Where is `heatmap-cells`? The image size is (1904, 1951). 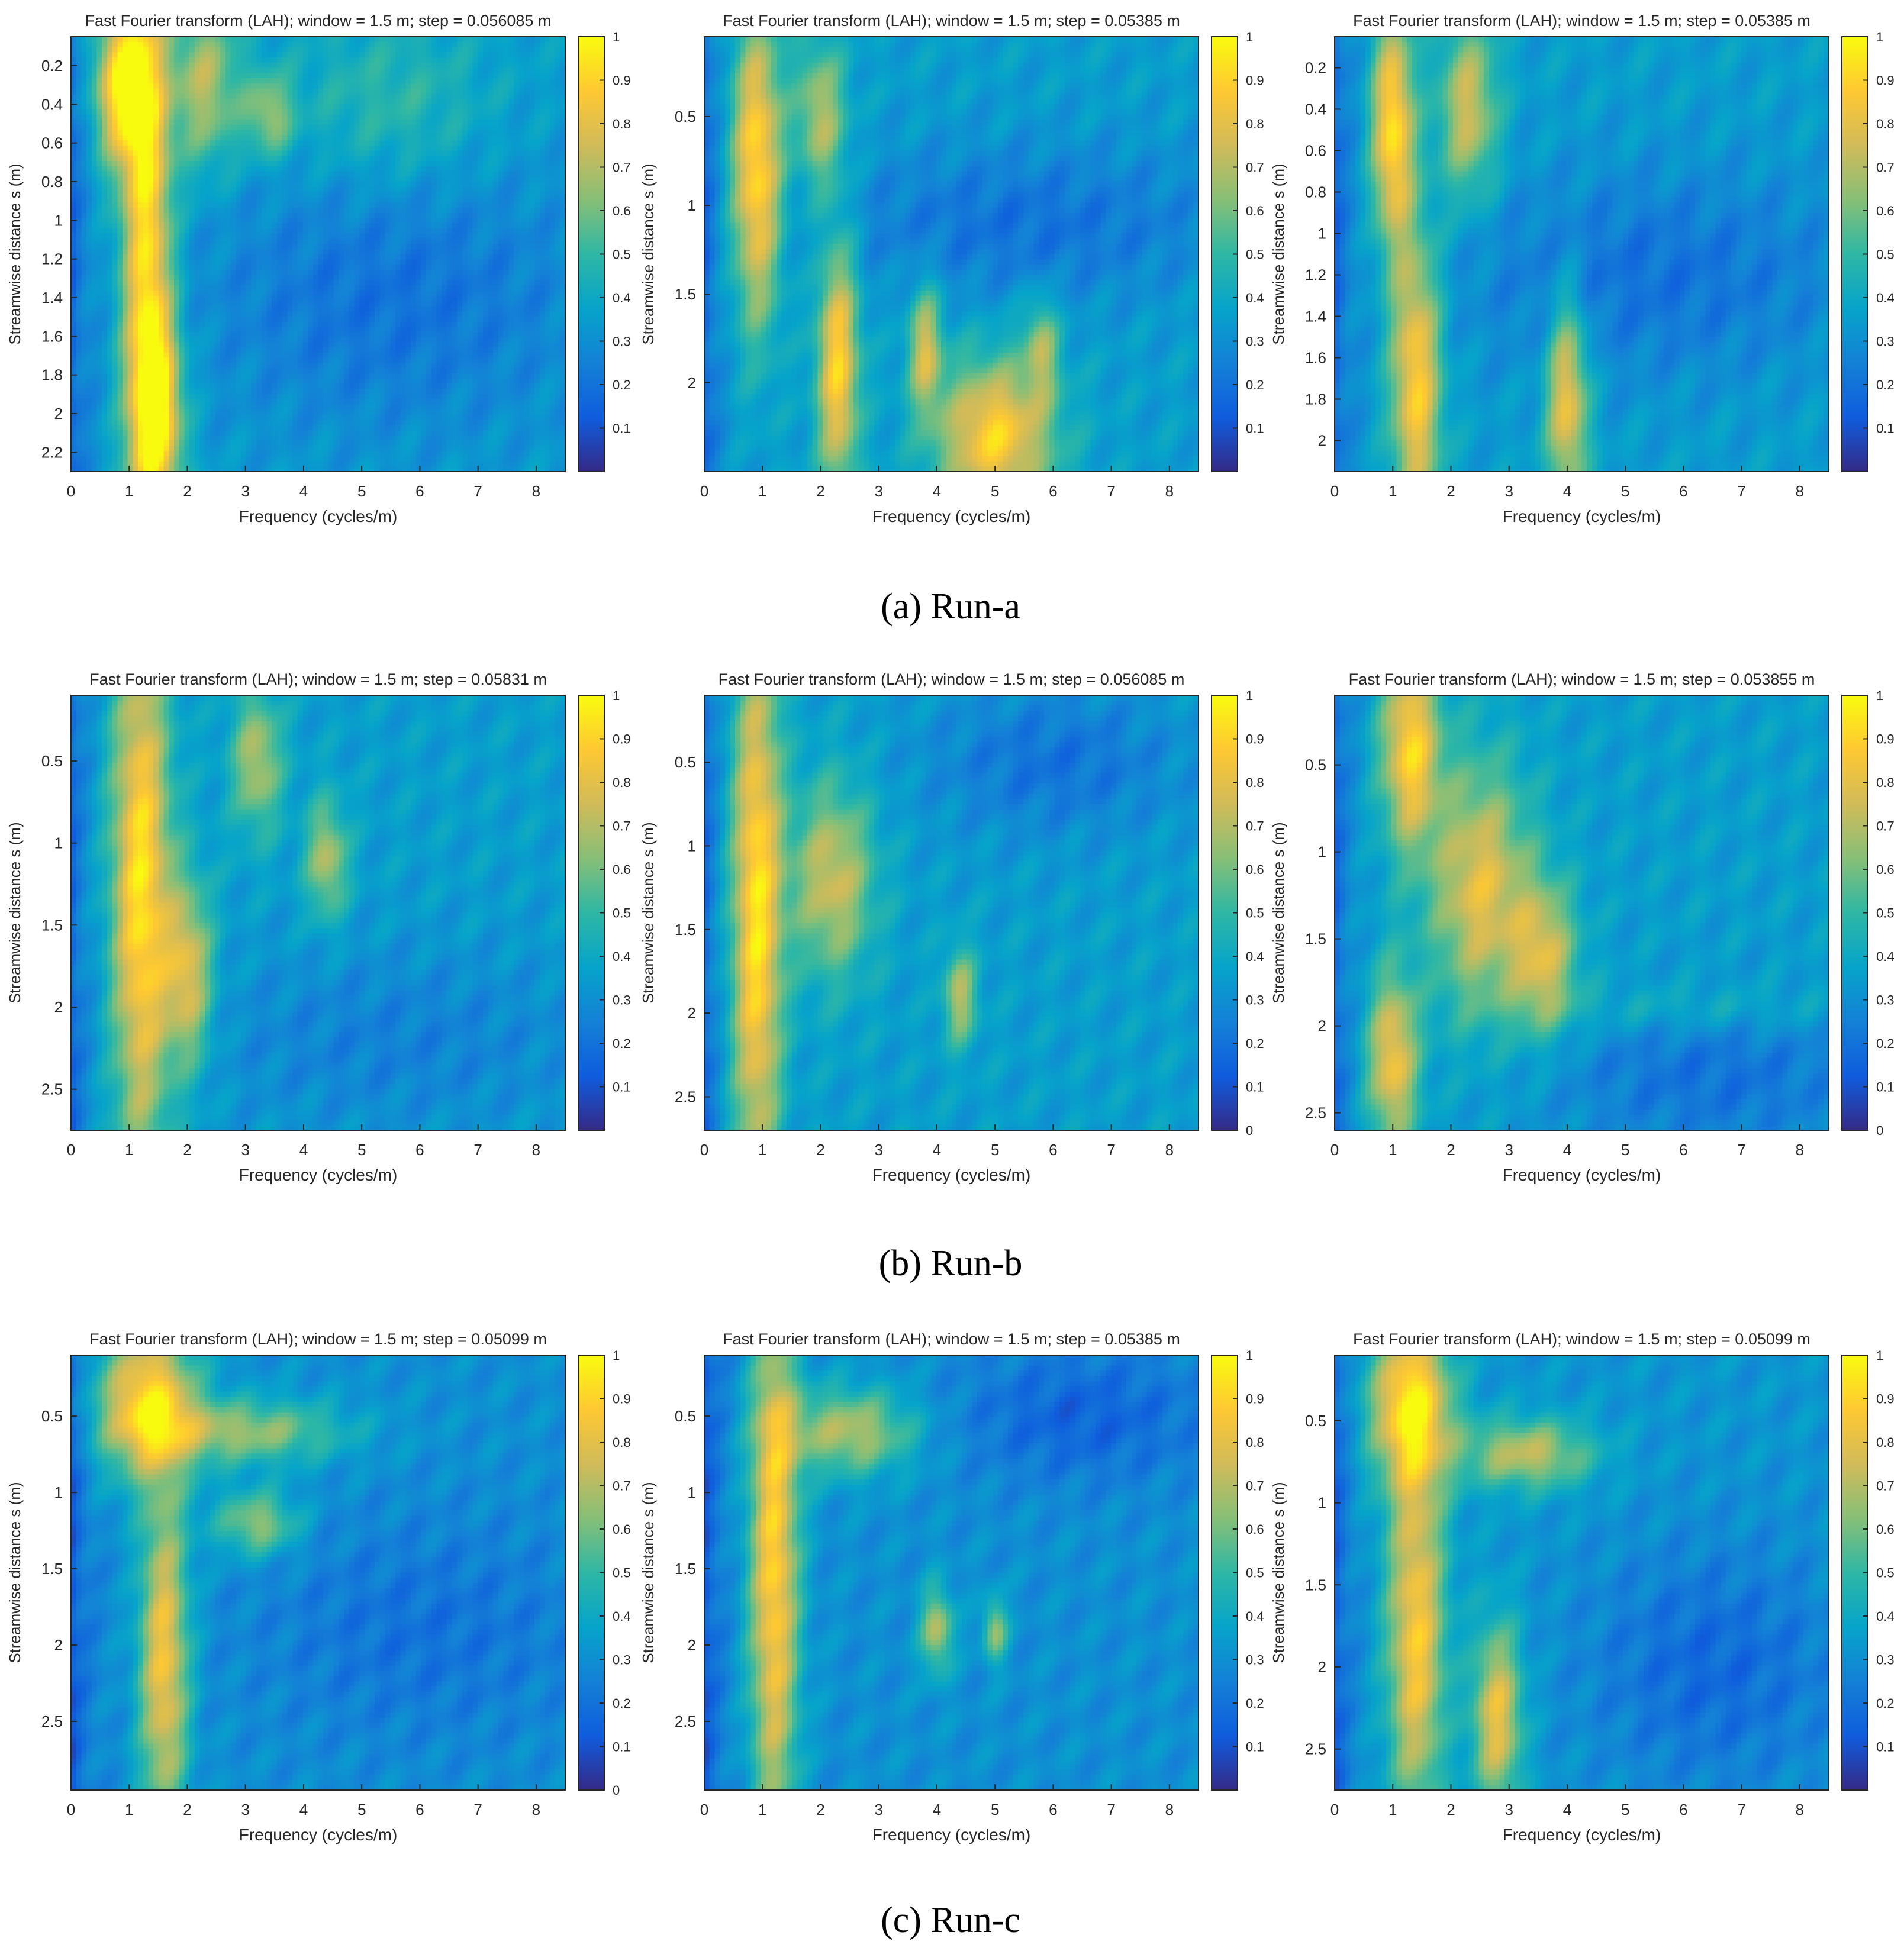
heatmap-cells is located at coordinates (318, 254).